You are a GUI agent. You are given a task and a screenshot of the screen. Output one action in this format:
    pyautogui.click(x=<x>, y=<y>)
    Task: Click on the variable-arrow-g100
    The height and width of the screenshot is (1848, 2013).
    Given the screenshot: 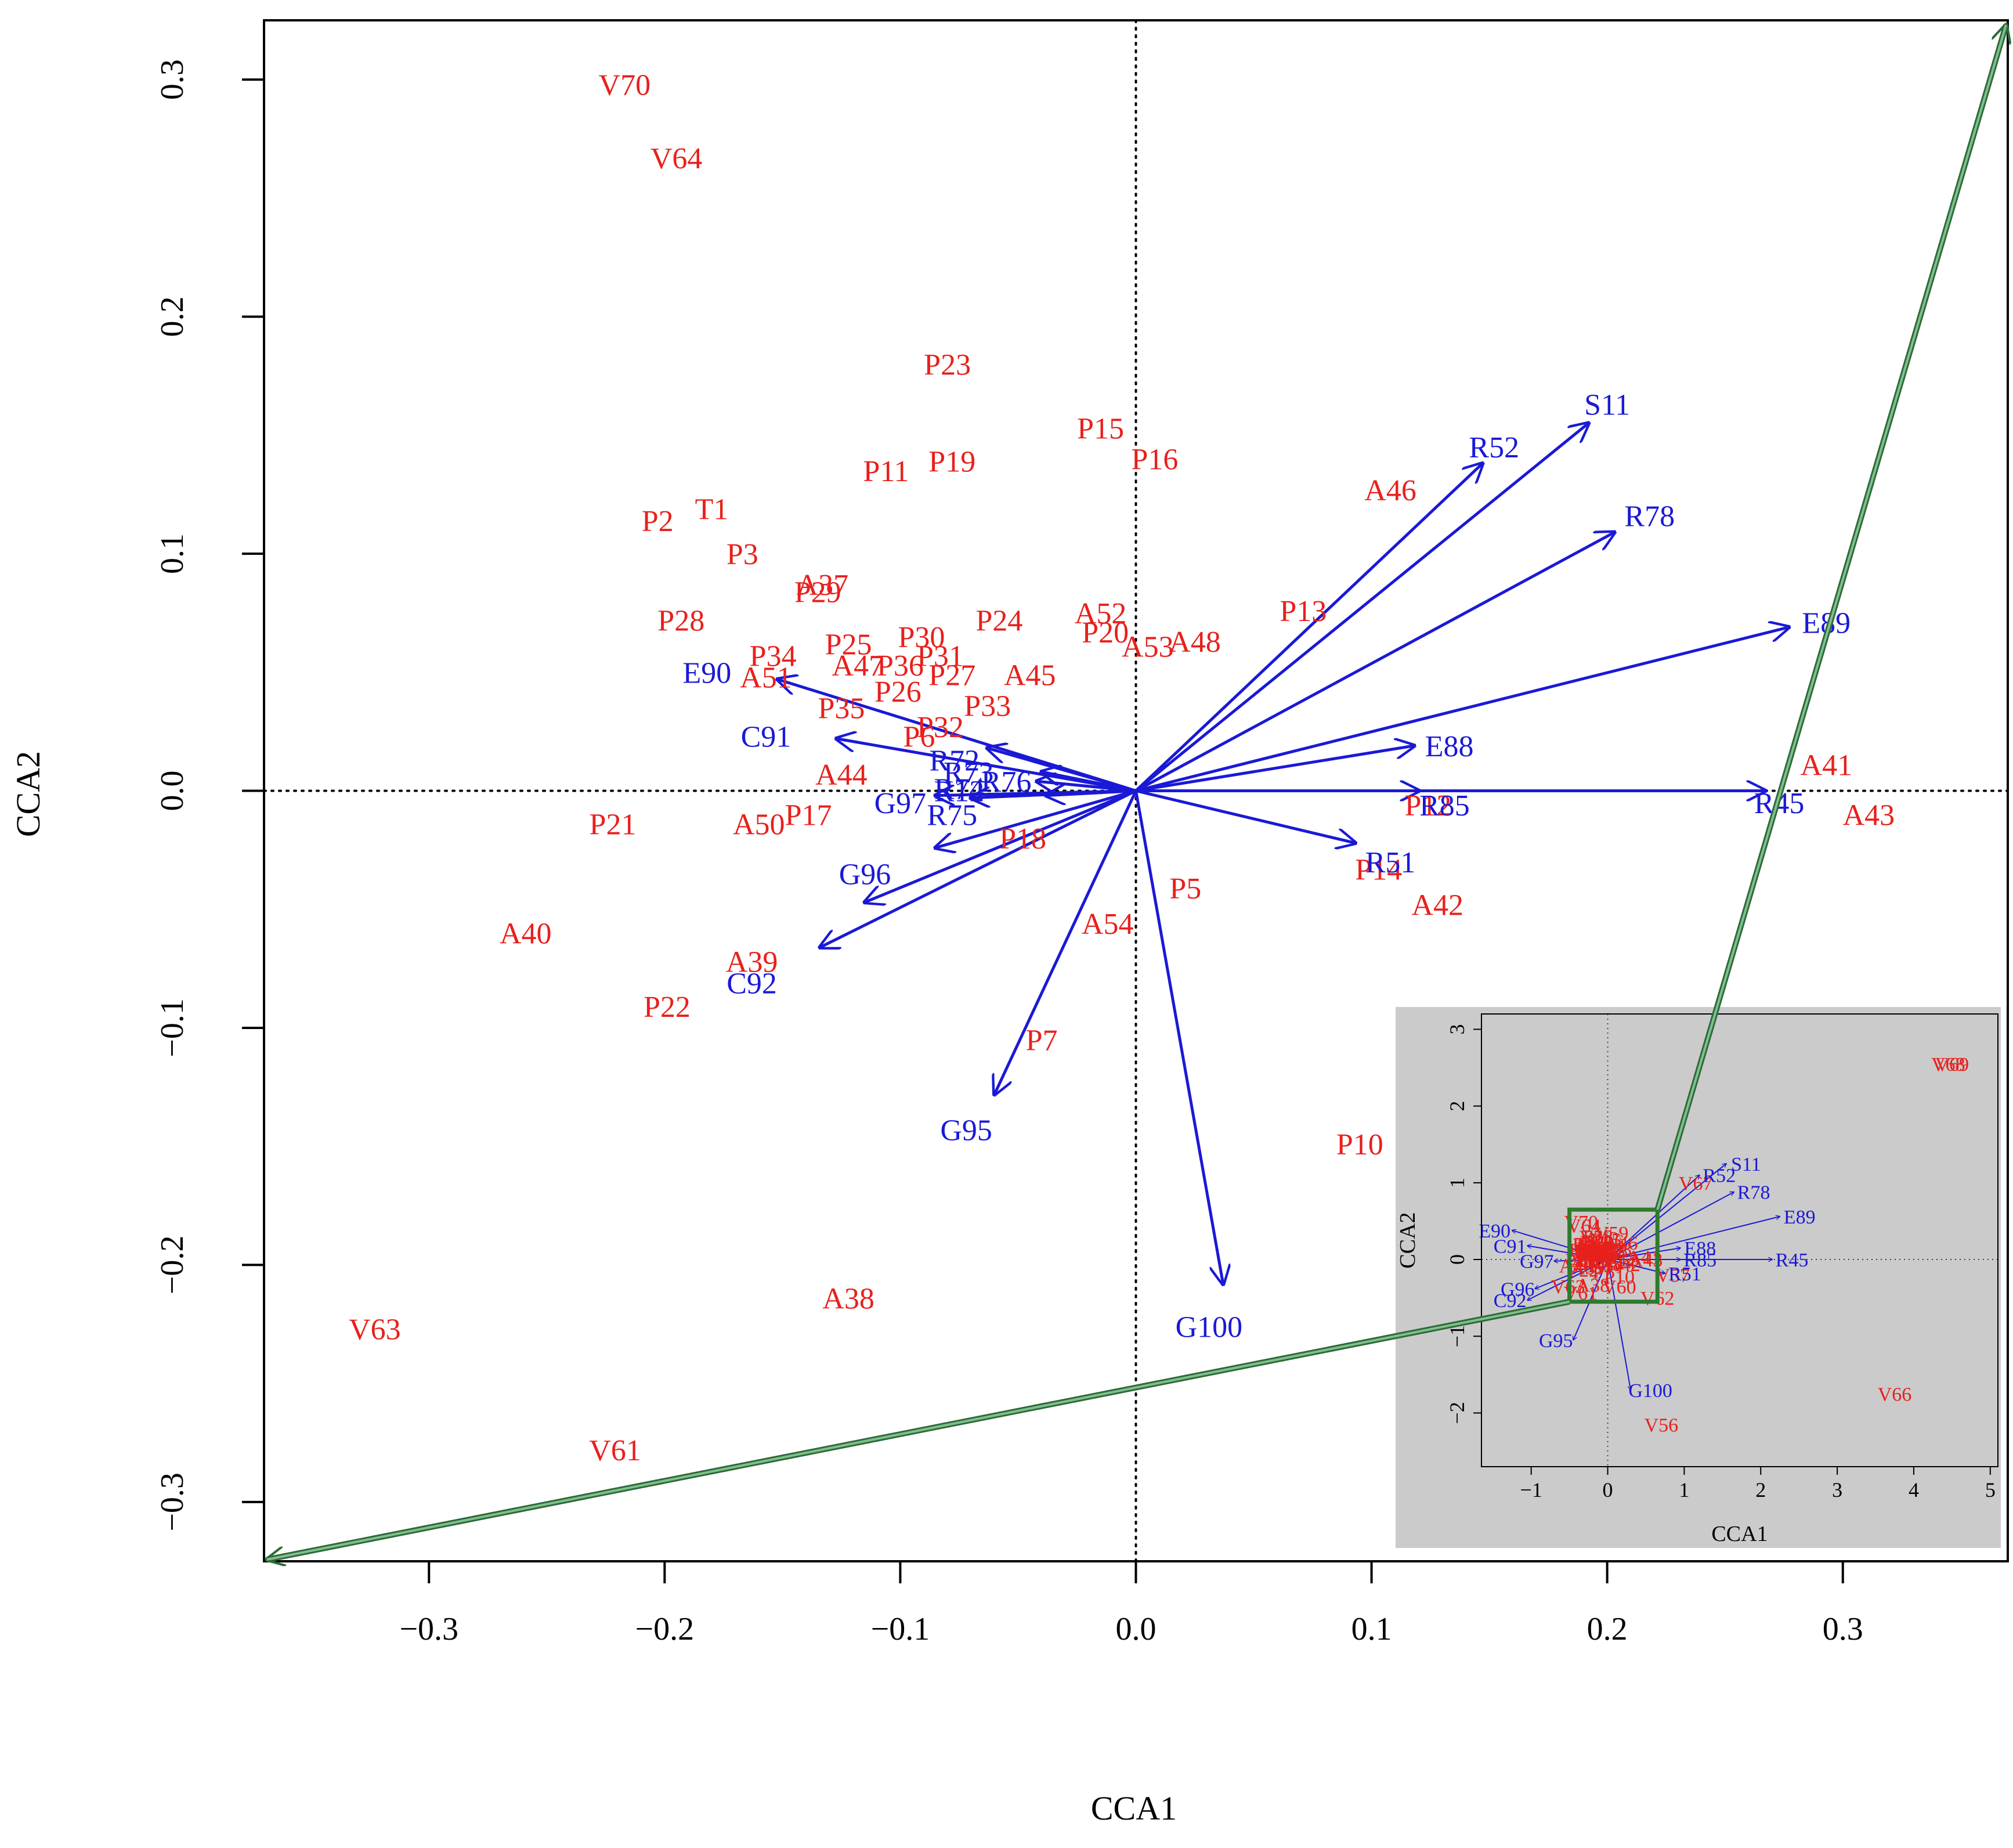 What is the action you would take?
    pyautogui.click(x=1179, y=1037)
    